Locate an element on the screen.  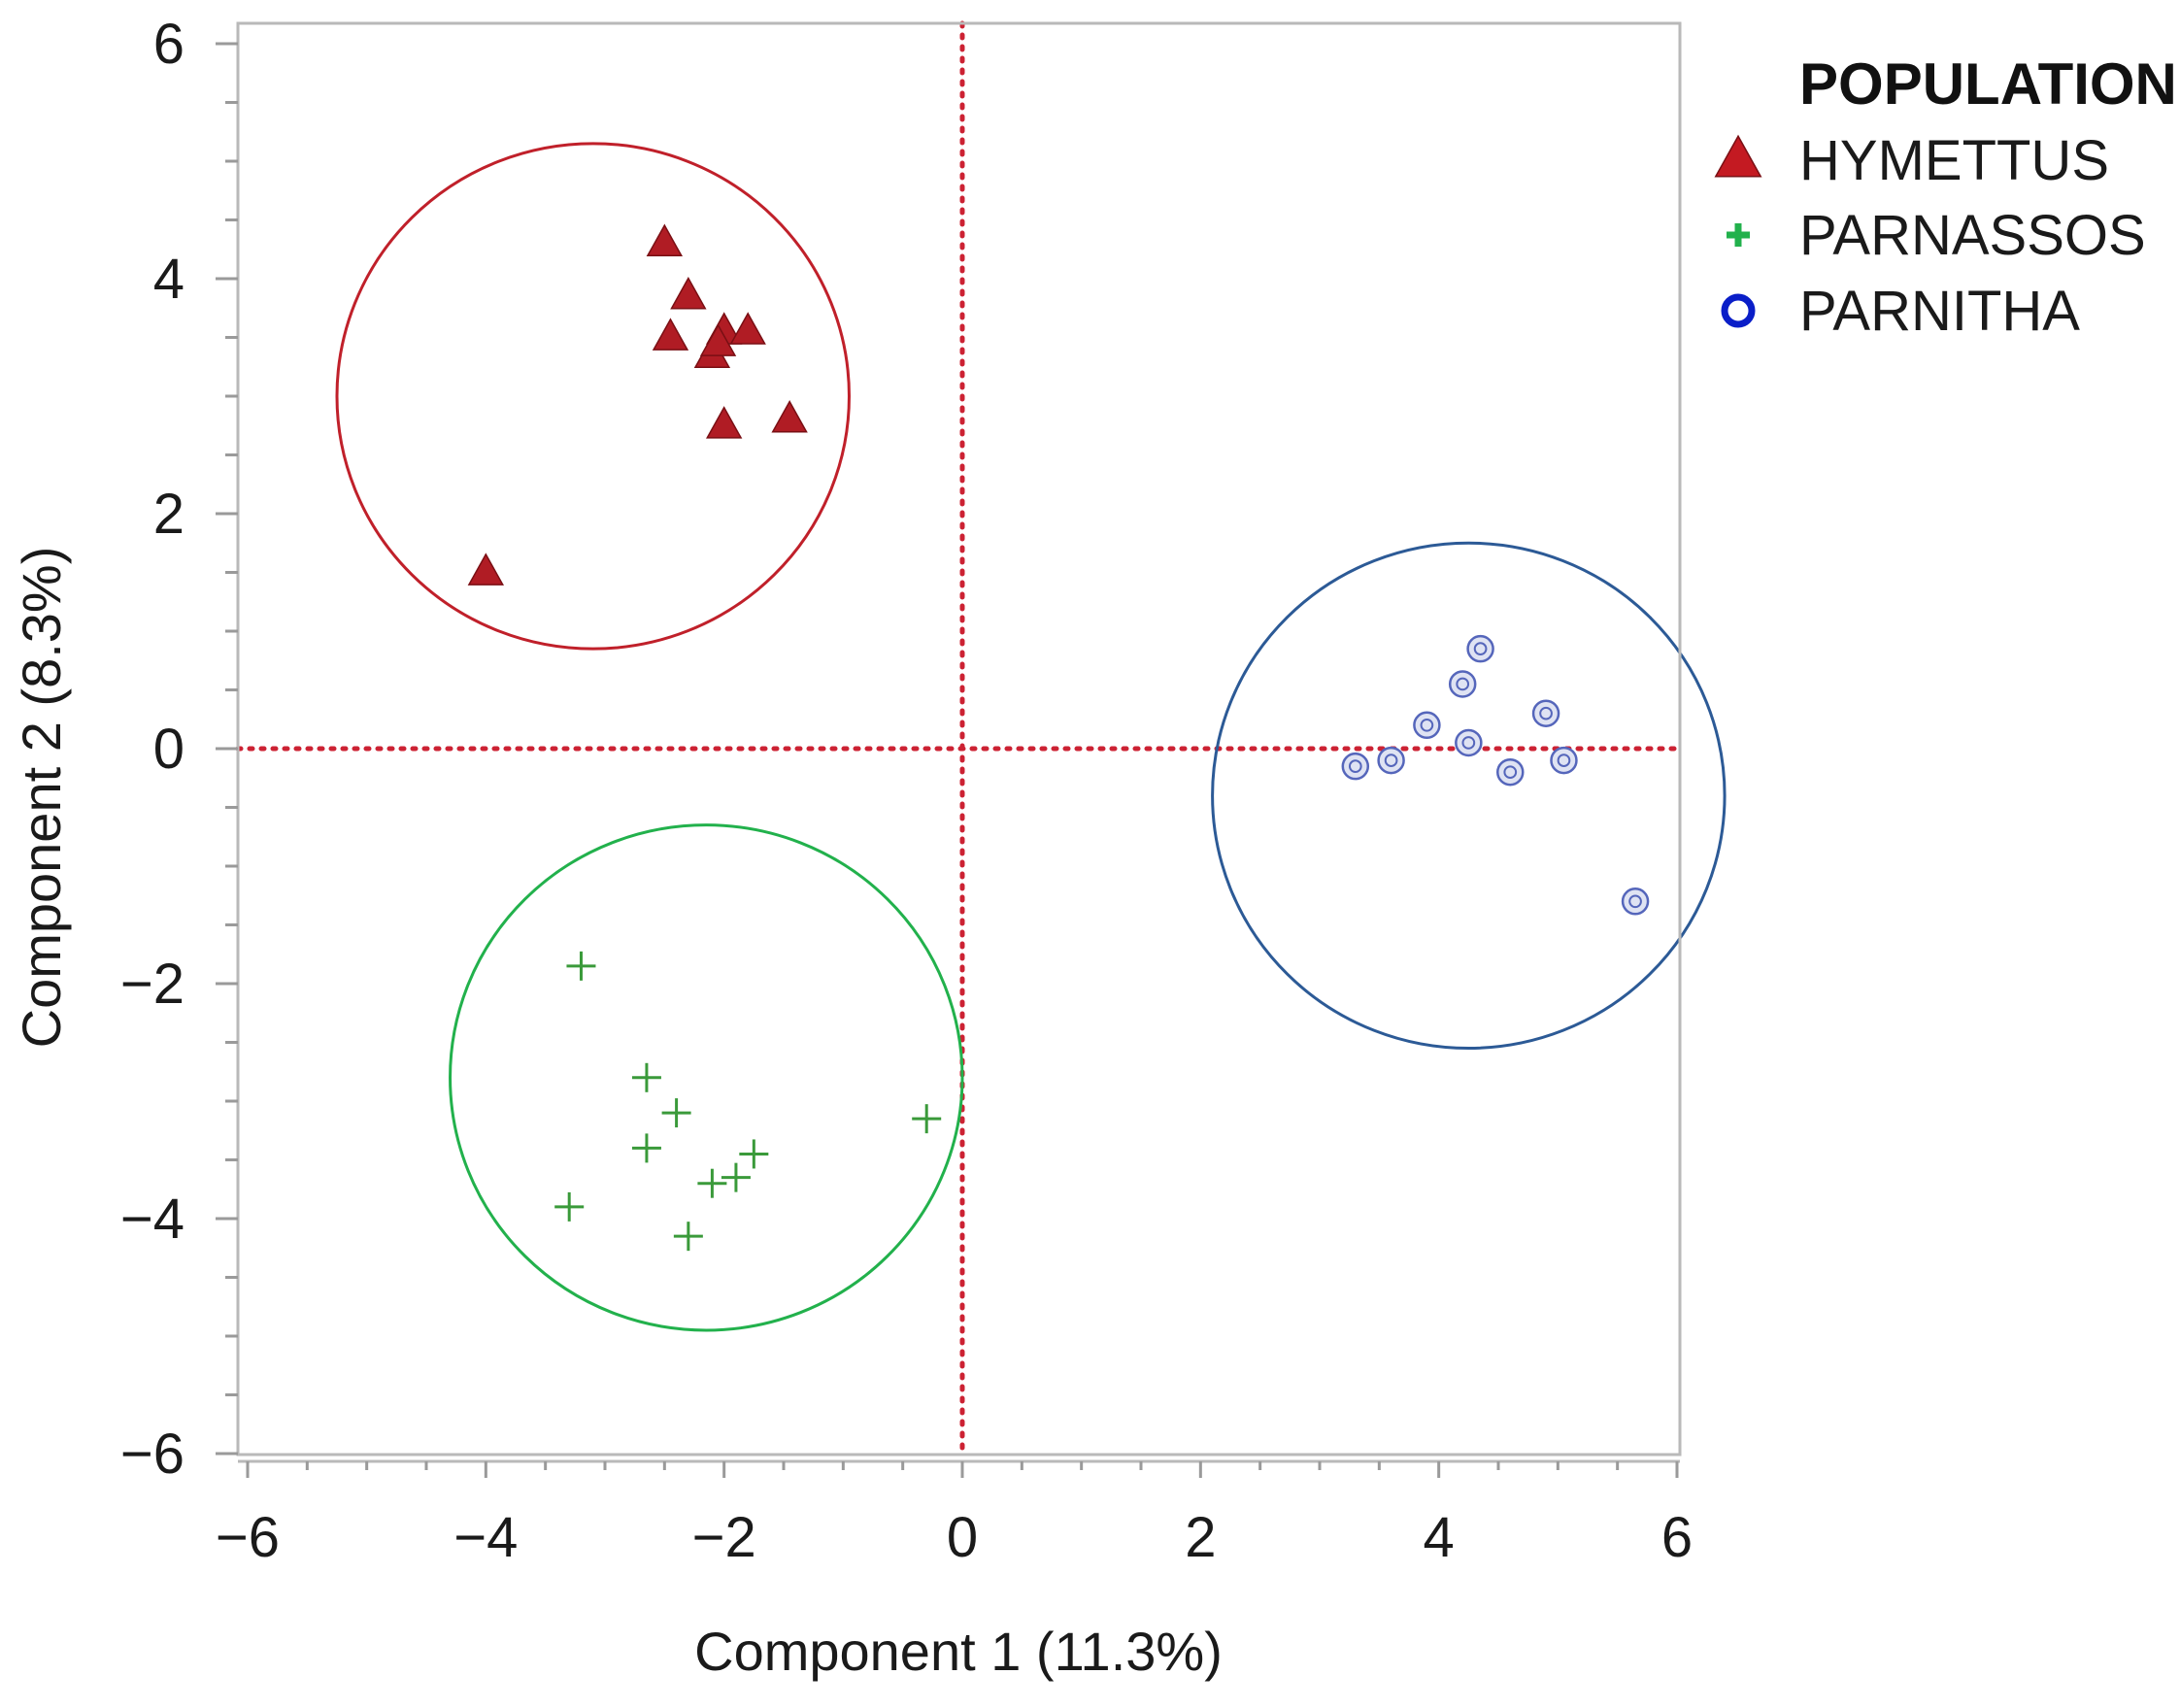
point-parnitha-4-inner is located at coordinates (1546, 713).